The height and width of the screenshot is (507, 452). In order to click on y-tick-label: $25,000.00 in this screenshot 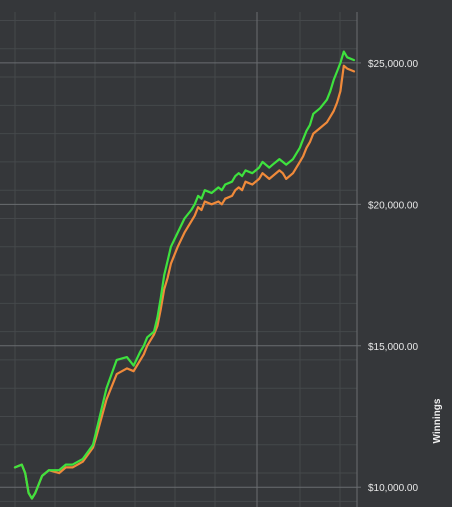, I will do `click(393, 64)`.